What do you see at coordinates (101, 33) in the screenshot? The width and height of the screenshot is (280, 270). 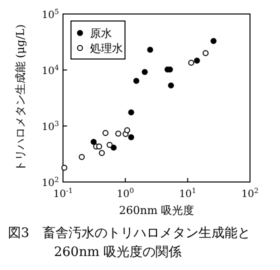 I see `legend-label: 原水` at bounding box center [101, 33].